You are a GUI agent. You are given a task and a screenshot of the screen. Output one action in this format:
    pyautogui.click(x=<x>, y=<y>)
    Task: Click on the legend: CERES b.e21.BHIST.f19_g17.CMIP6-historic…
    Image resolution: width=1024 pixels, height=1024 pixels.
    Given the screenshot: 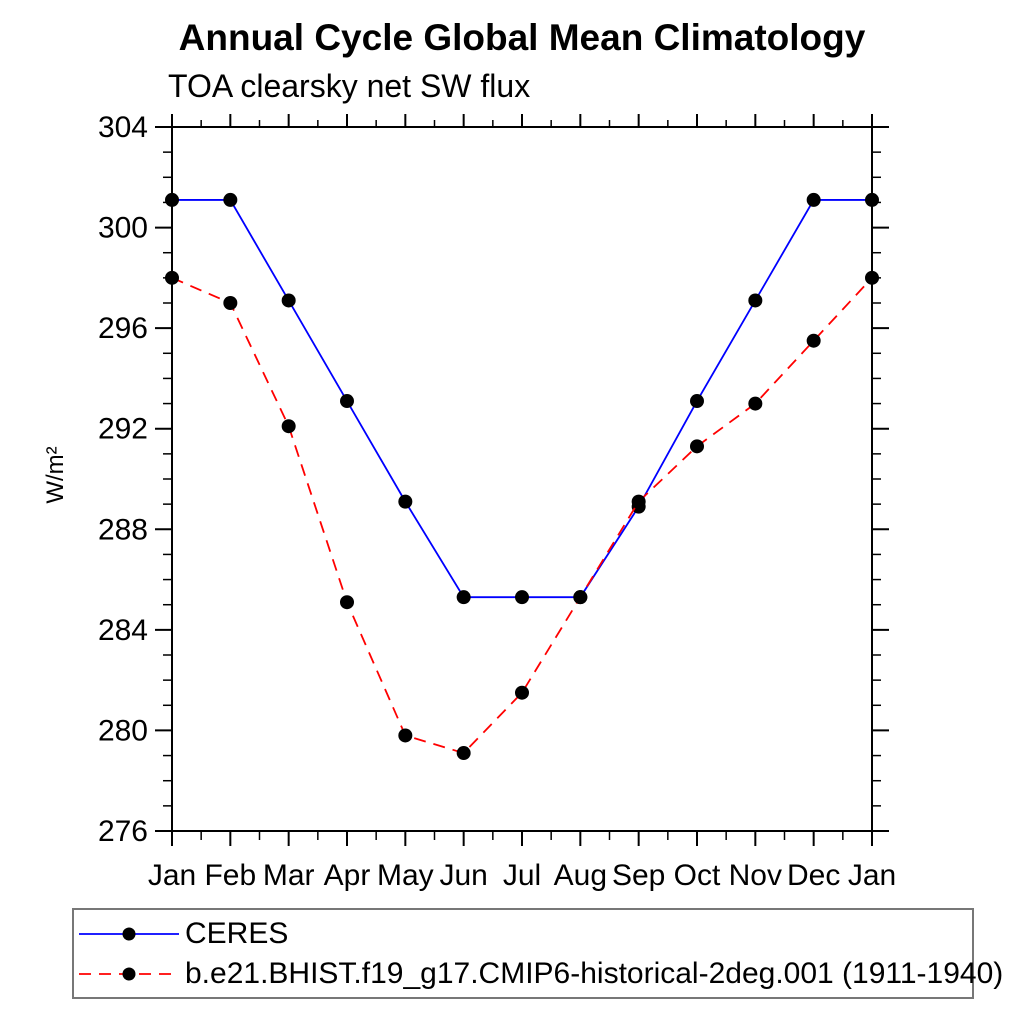 What is the action you would take?
    pyautogui.click(x=537, y=953)
    